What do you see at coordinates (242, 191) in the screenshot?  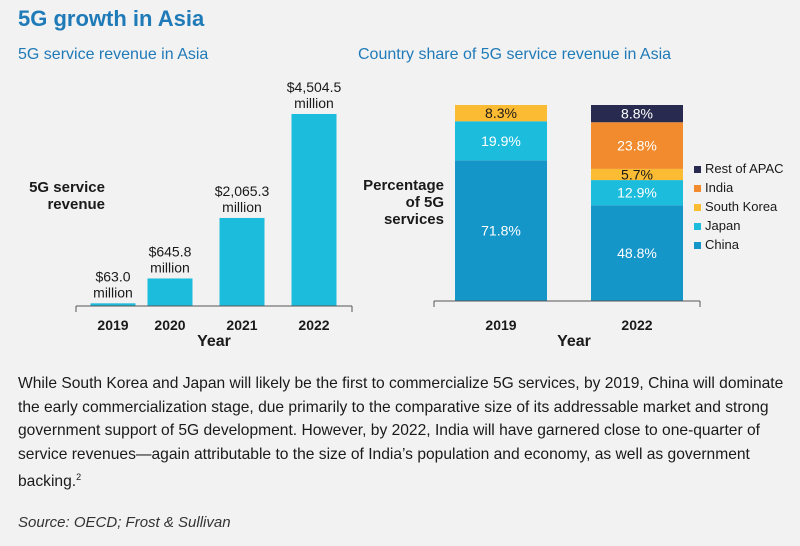 I see `revenue-value-label-2021: $2,065.3` at bounding box center [242, 191].